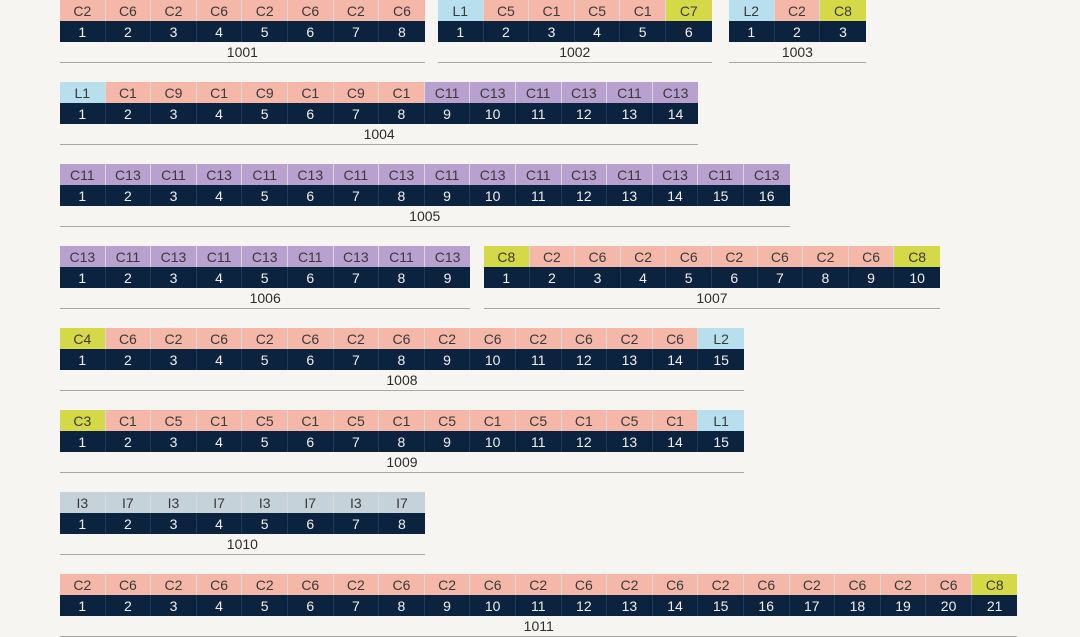  What do you see at coordinates (219, 31) in the screenshot?
I see `number-cell: 4` at bounding box center [219, 31].